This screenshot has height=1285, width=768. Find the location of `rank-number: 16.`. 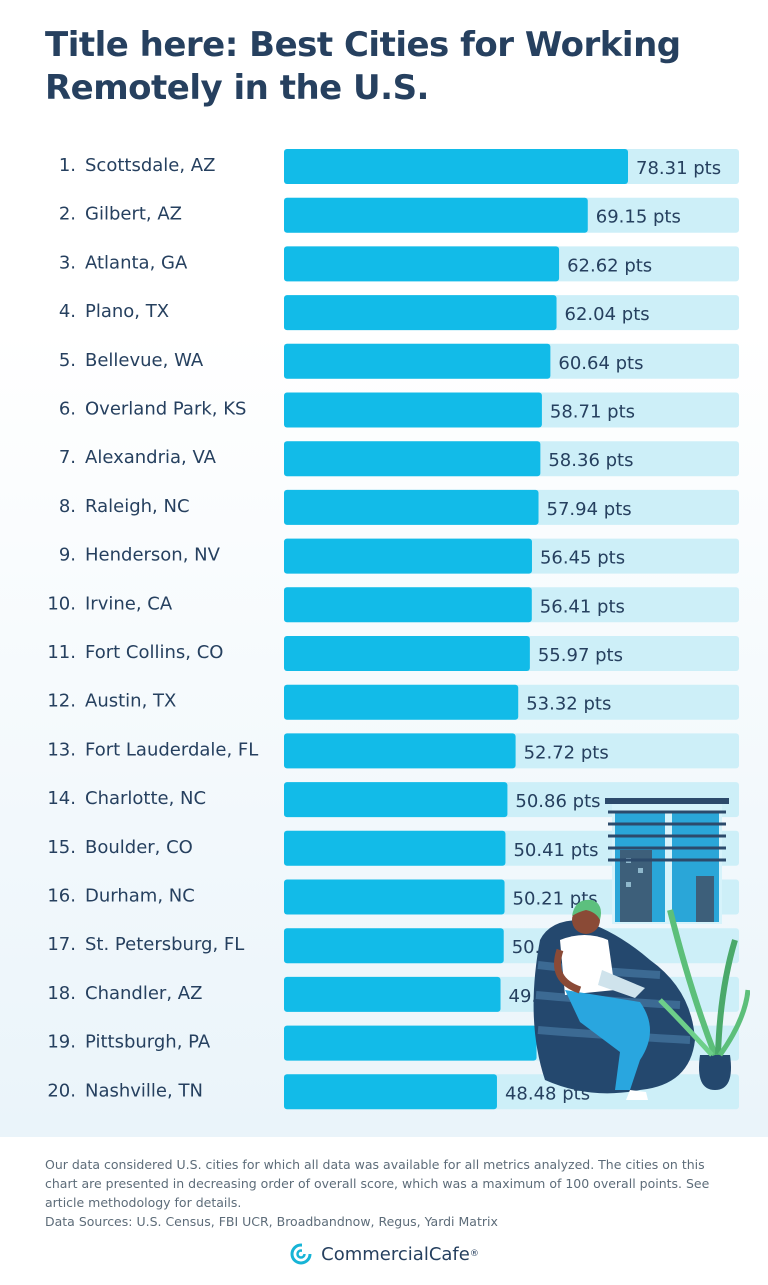

rank-number: 16. is located at coordinates (61, 896).